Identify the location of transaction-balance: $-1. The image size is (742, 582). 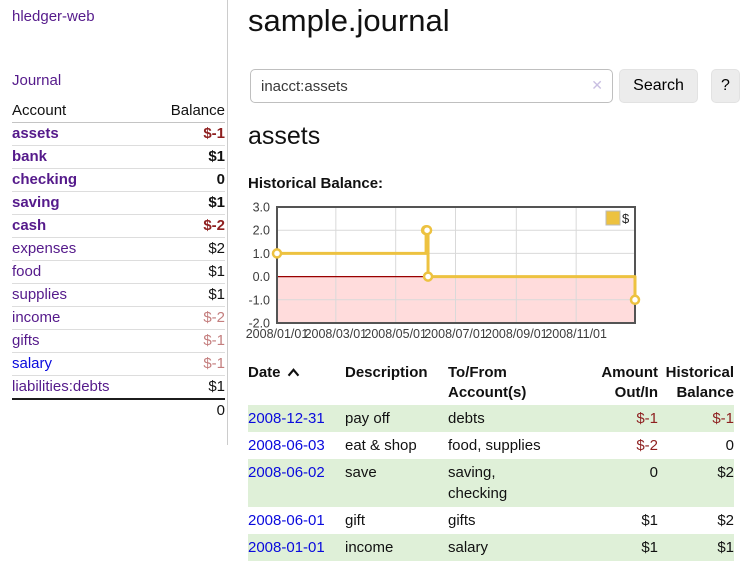
(723, 418).